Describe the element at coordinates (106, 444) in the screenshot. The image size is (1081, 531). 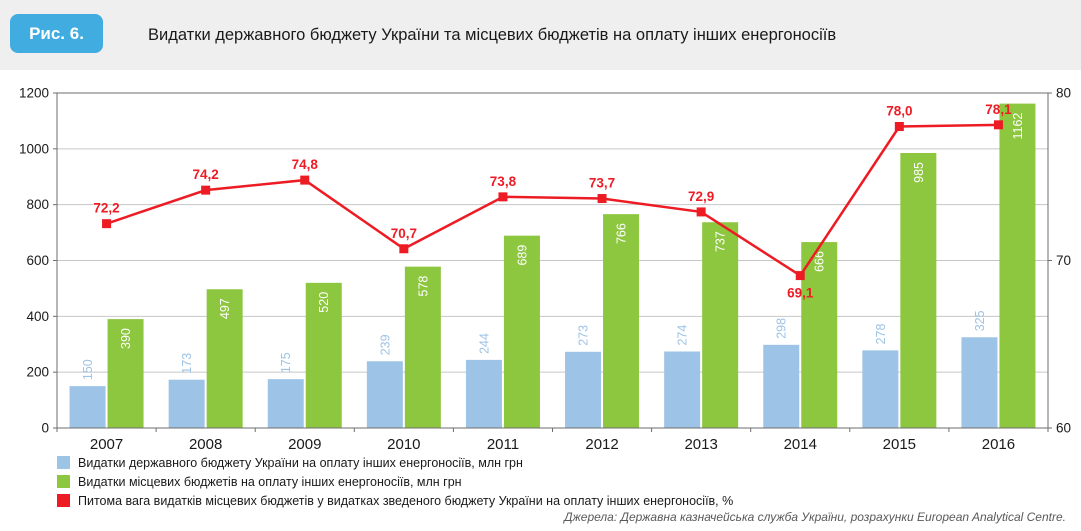
I see `x-axis-year-label: 2007` at that location.